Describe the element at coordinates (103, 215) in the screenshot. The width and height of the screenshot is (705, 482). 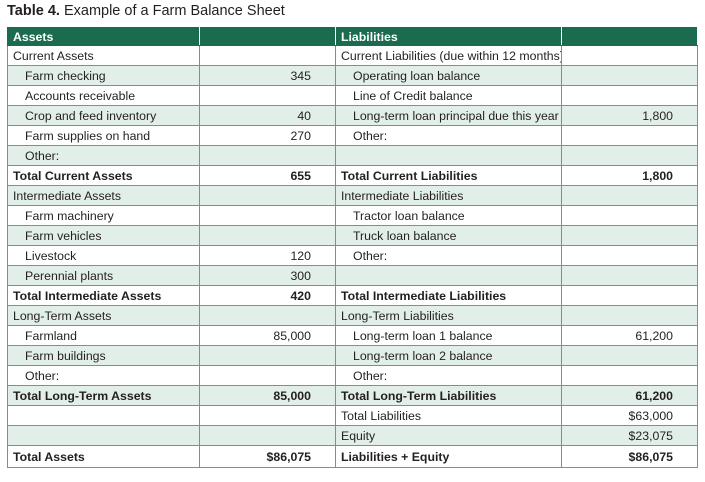
I see `label-cell: Farm machinery` at that location.